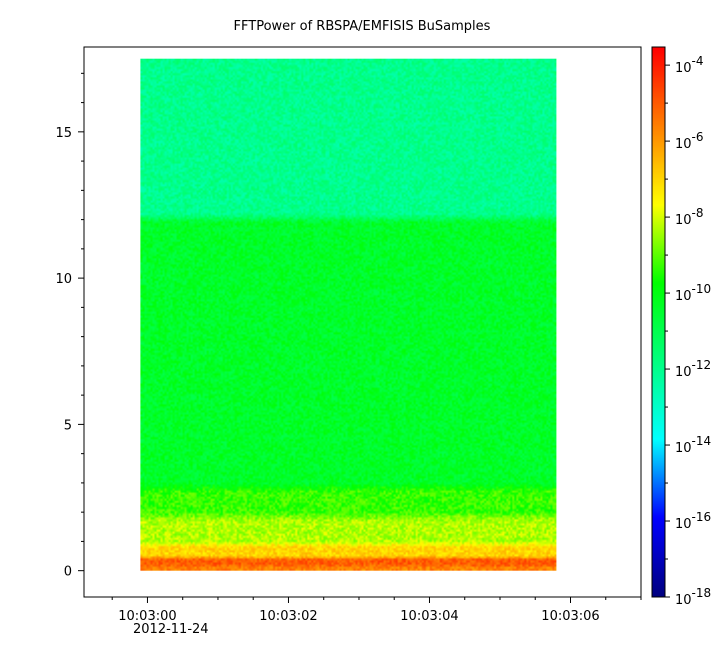 This screenshot has width=724, height=656. What do you see at coordinates (69, 326) in the screenshot?
I see `y-axis: 0 5 10 15` at bounding box center [69, 326].